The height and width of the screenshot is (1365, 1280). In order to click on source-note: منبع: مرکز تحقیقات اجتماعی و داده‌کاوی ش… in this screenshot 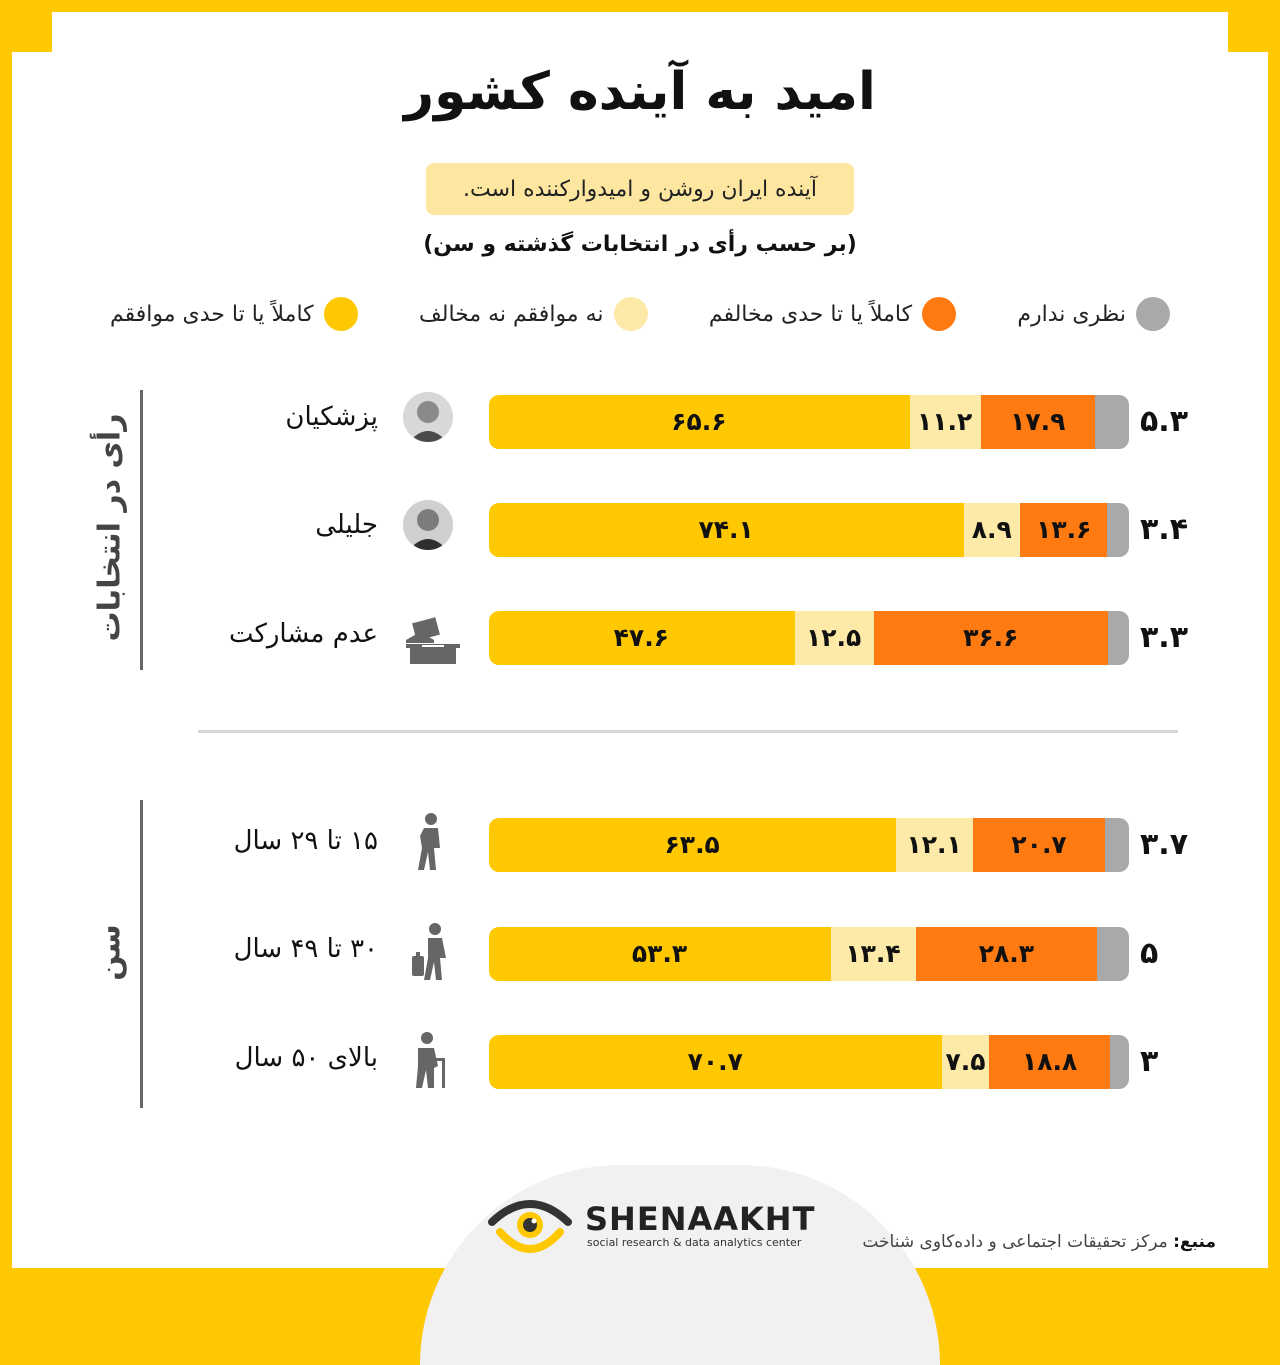, I will do `click(1039, 1242)`.